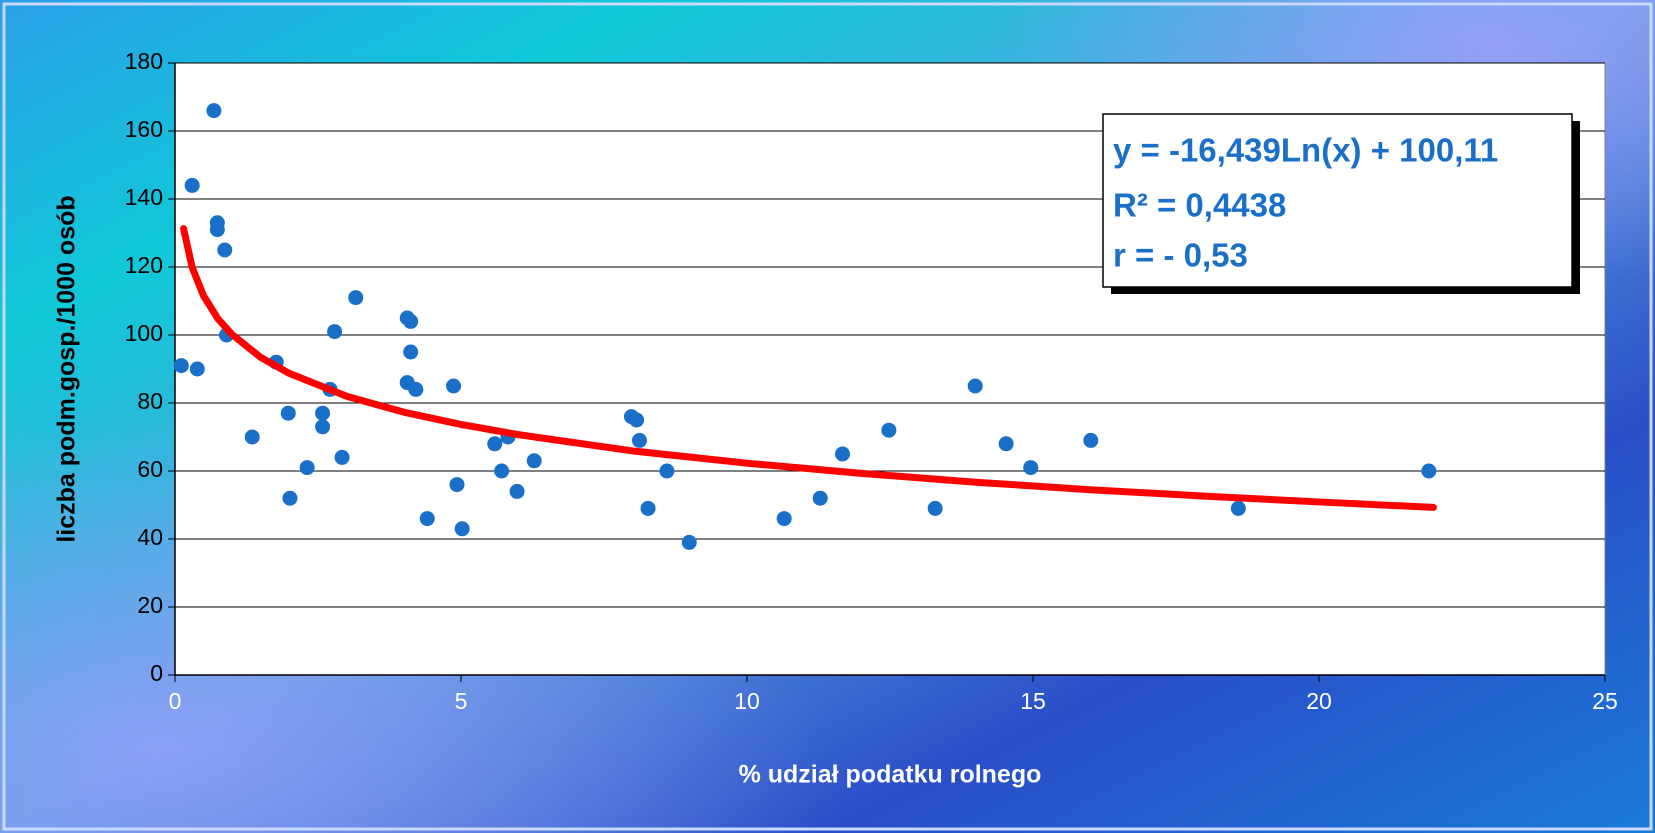 This screenshot has height=833, width=1655. I want to click on y-tick-label: 160, so click(144, 129).